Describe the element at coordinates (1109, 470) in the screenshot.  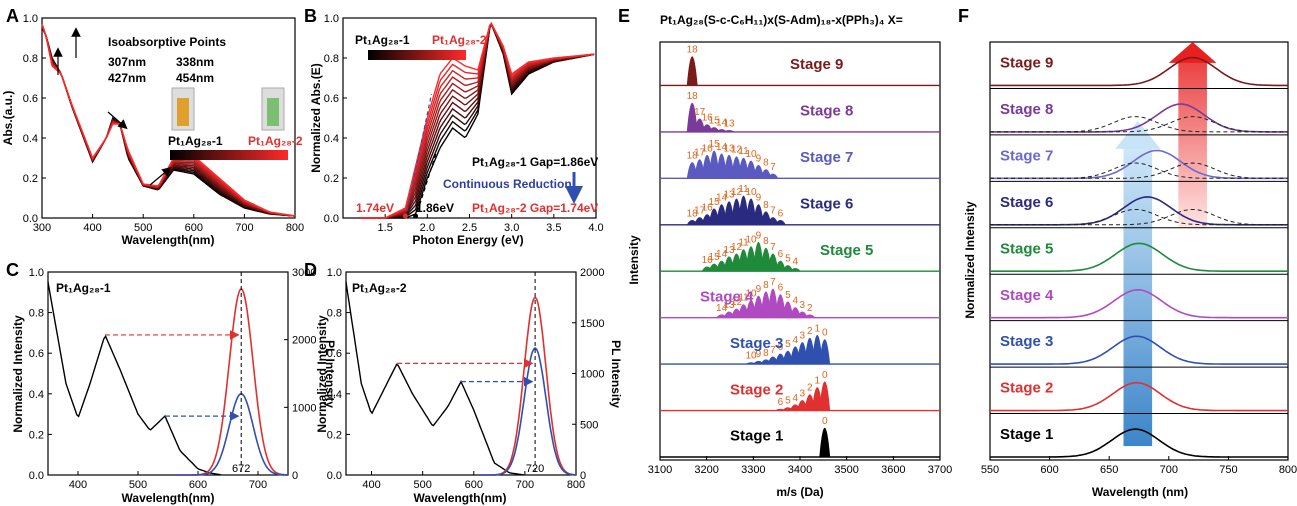
I see `x-tick-label: 650` at that location.